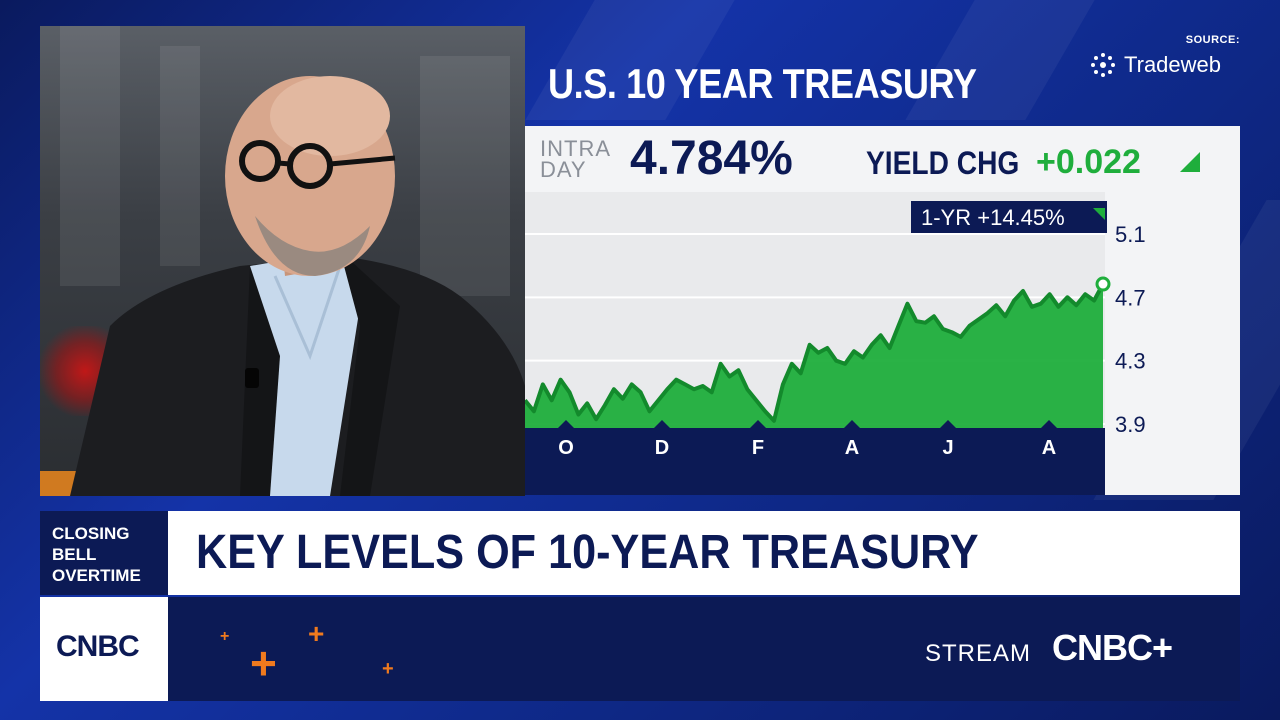 The image size is (1280, 720). I want to click on quote-bar, so click(882, 159).